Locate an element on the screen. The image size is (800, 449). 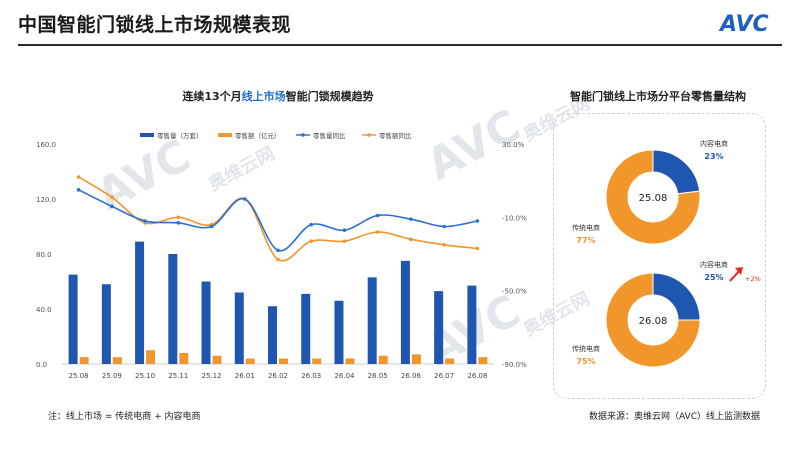
x-tick-label: 26.07 is located at coordinates (444, 376).